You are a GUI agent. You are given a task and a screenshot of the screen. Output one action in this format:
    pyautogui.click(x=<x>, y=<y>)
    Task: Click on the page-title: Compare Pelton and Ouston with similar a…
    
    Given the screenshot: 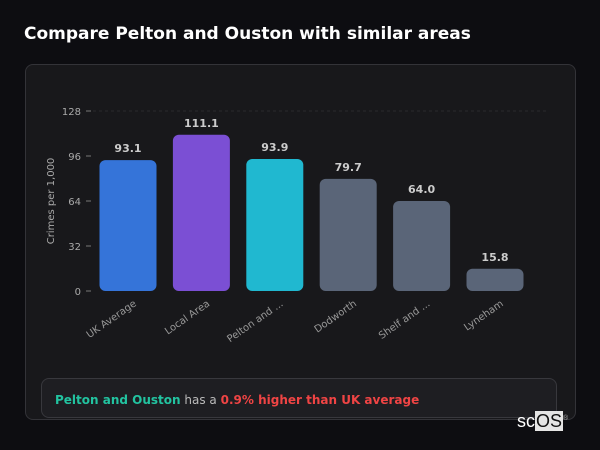 What is the action you would take?
    pyautogui.click(x=247, y=34)
    